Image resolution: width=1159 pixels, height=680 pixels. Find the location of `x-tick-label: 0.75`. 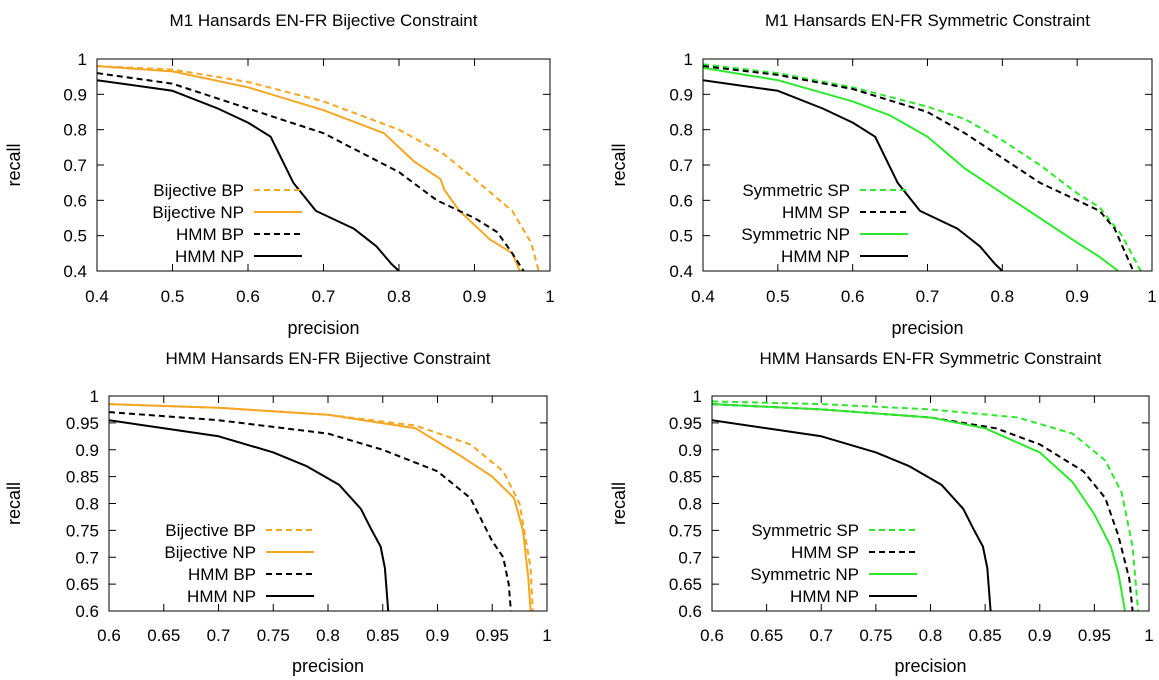

x-tick-label: 0.75 is located at coordinates (273, 635).